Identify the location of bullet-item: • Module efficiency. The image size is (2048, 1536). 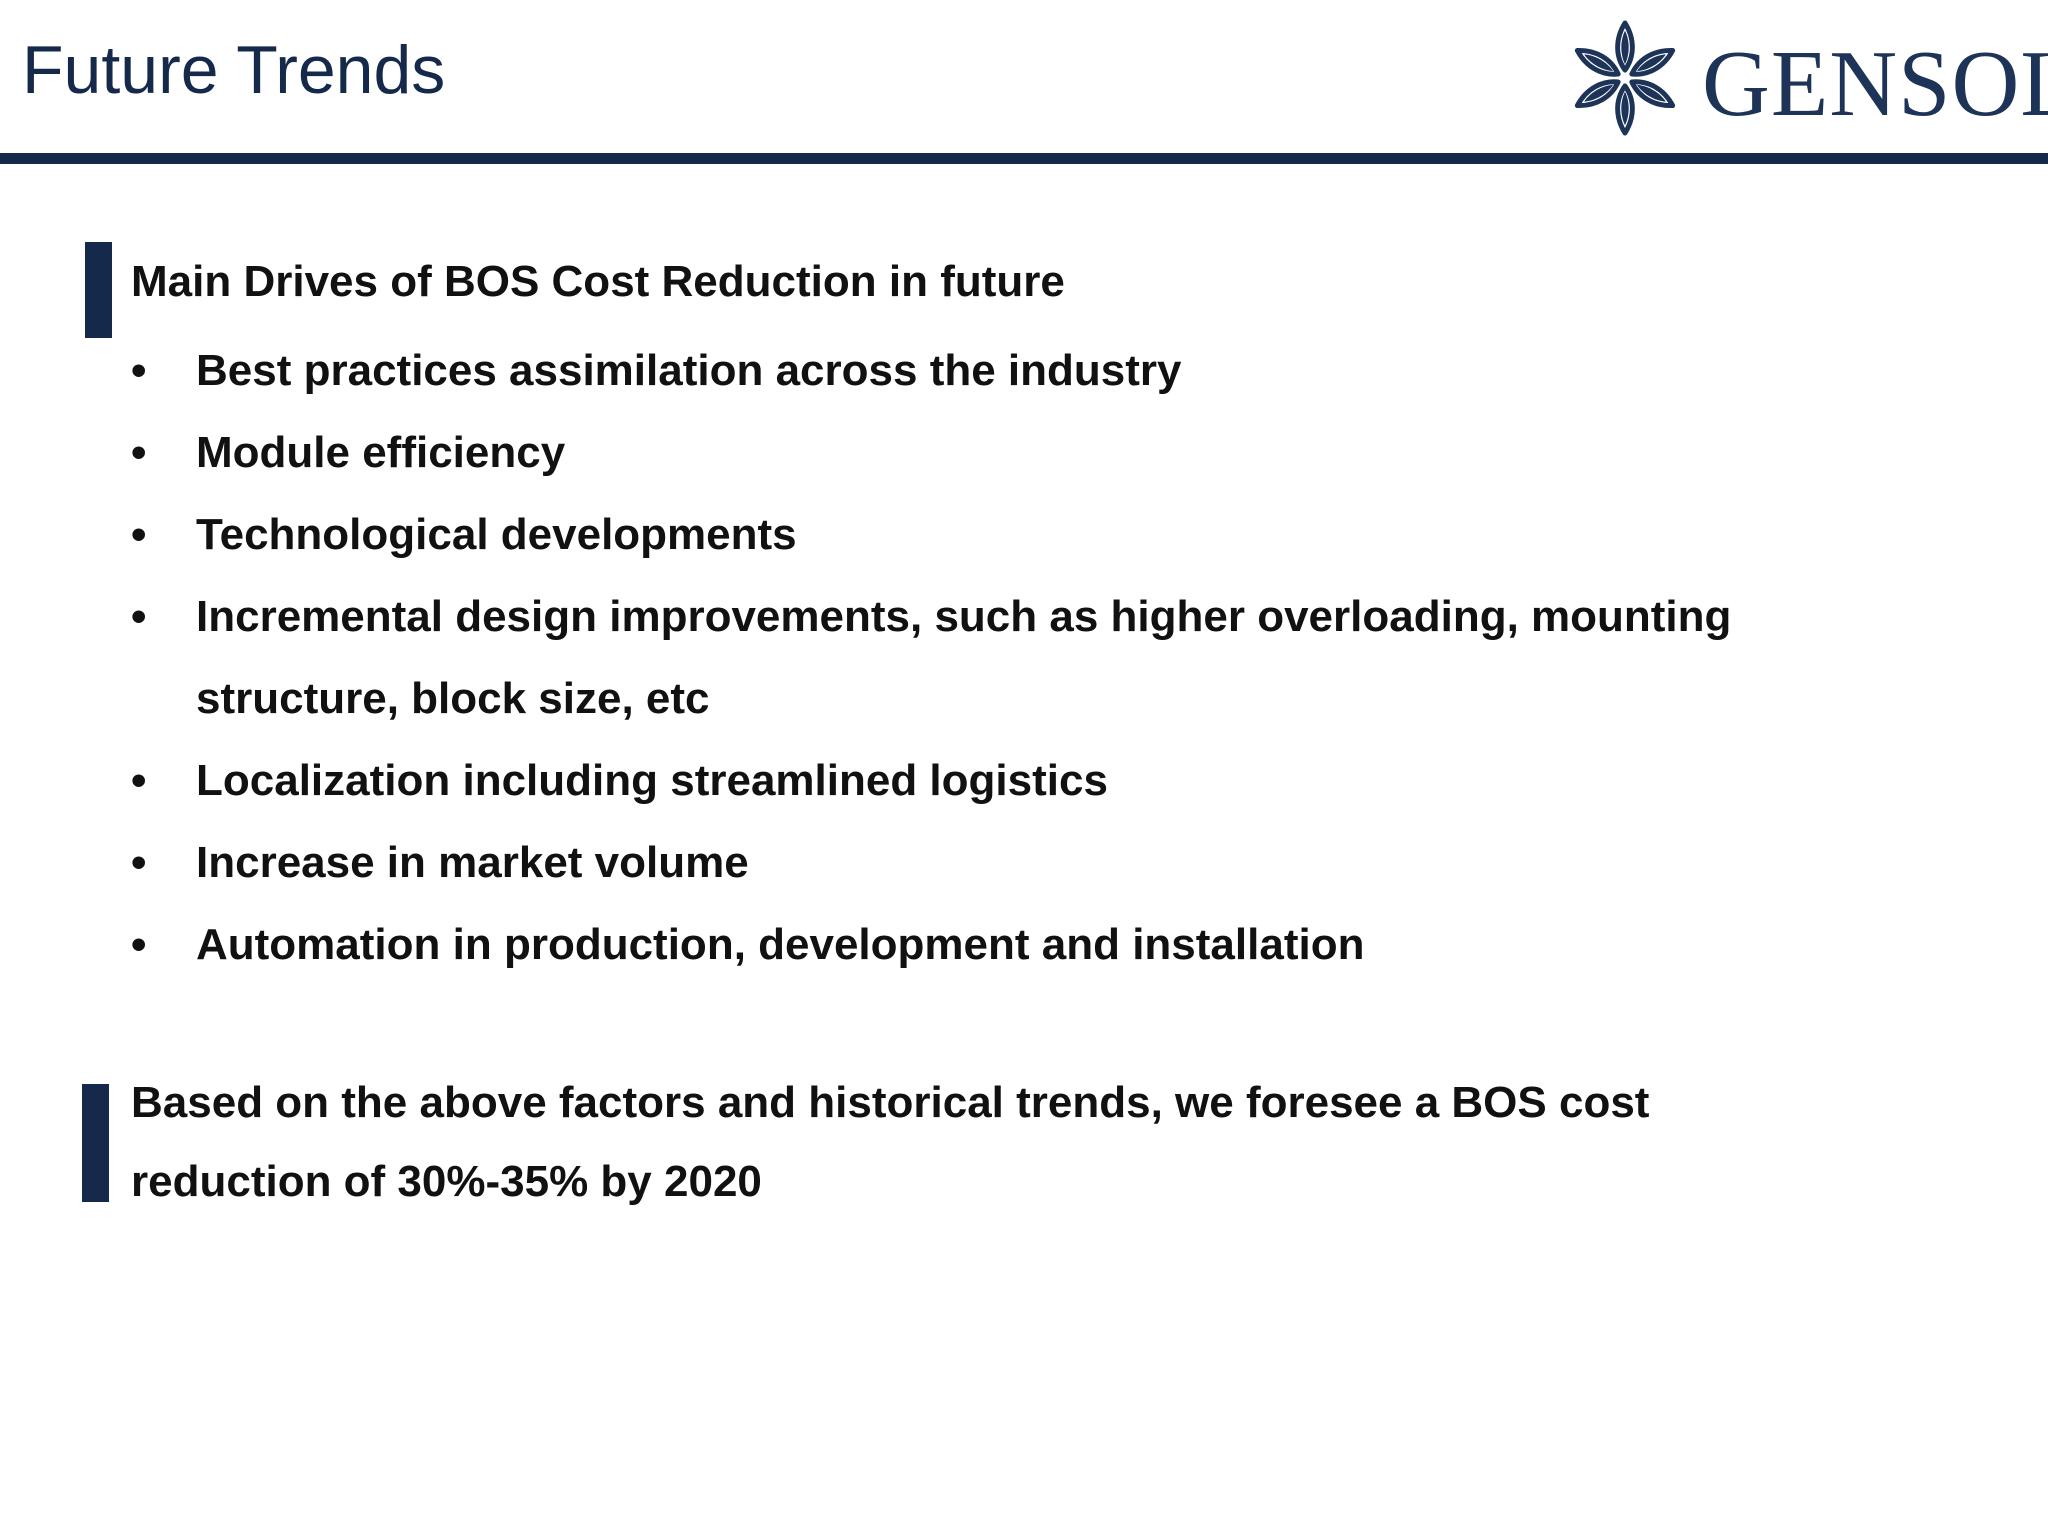
(1011, 453).